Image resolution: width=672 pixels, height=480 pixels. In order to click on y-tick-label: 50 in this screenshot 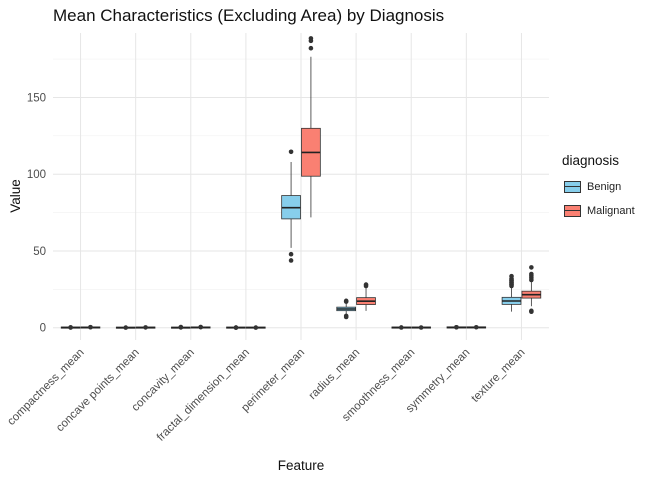, I will do `click(39, 252)`.